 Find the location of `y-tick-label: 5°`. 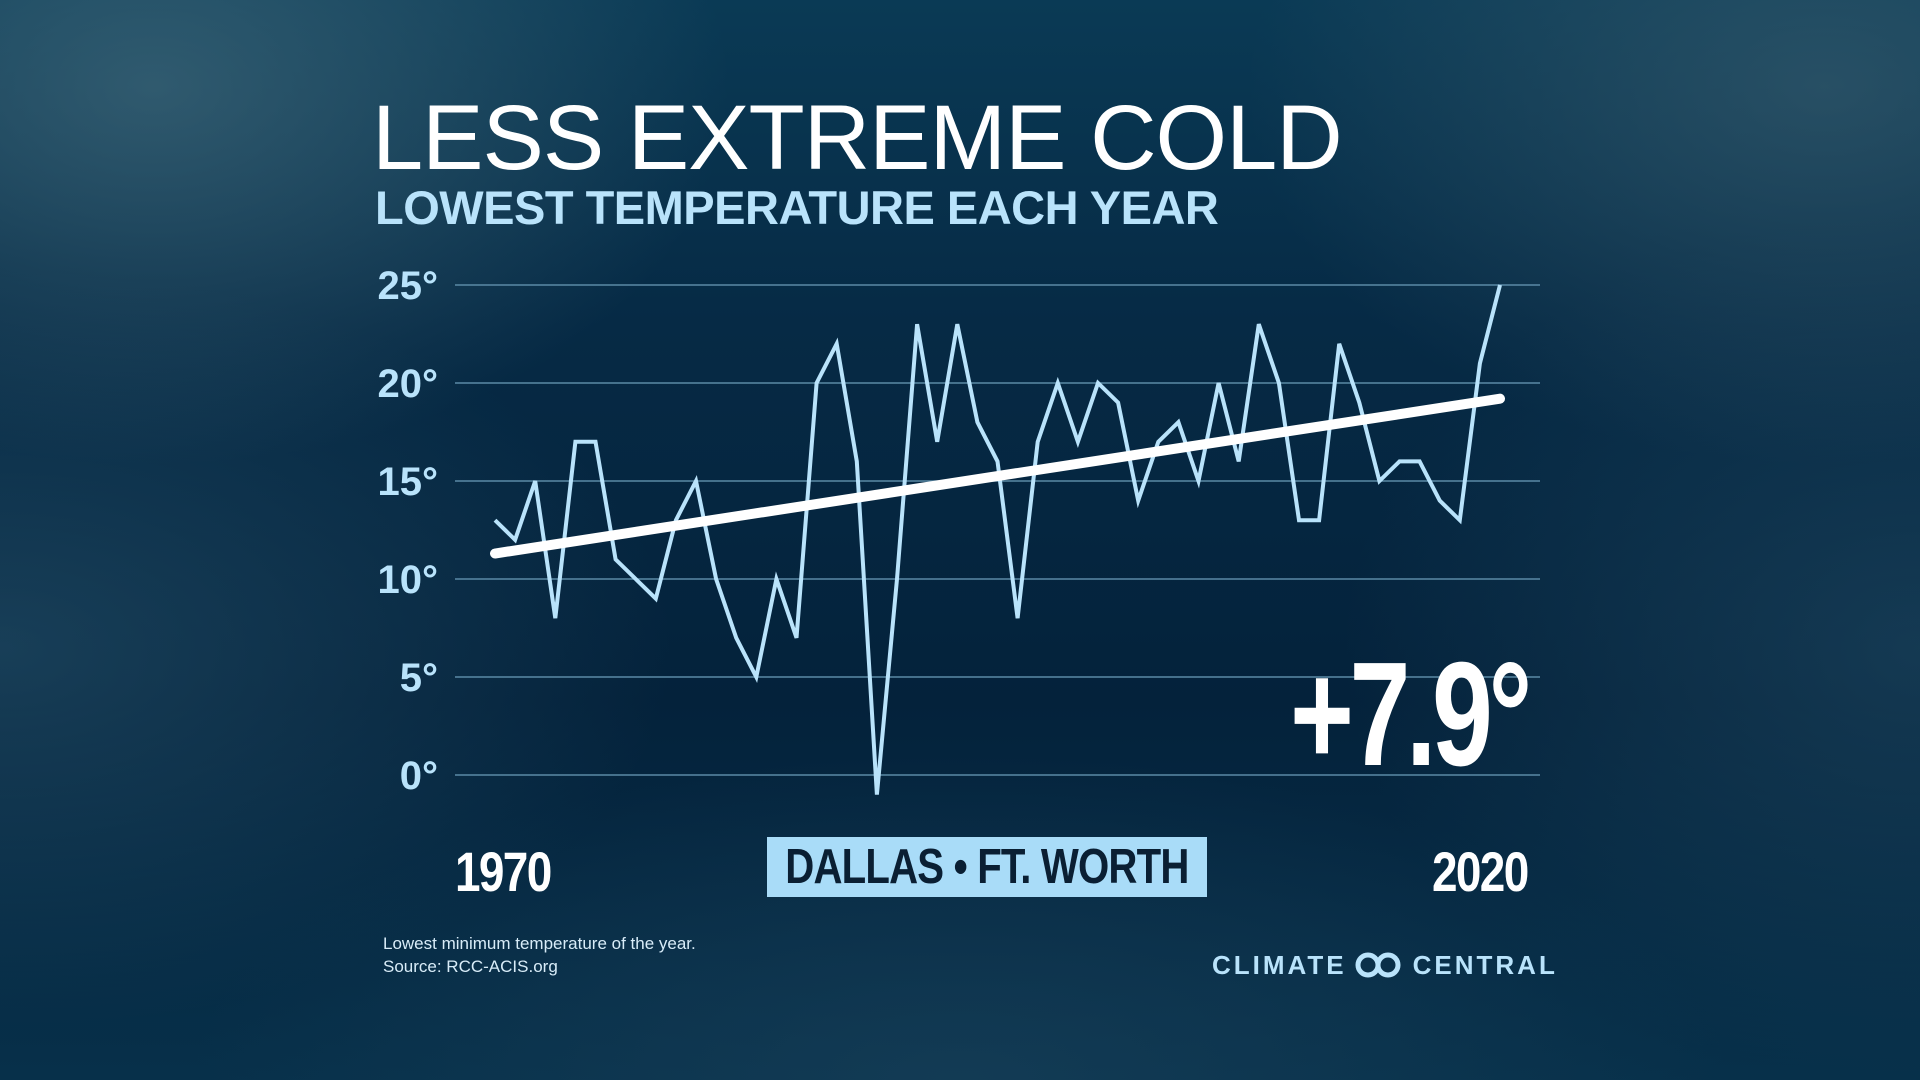

y-tick-label: 5° is located at coordinates (419, 678).